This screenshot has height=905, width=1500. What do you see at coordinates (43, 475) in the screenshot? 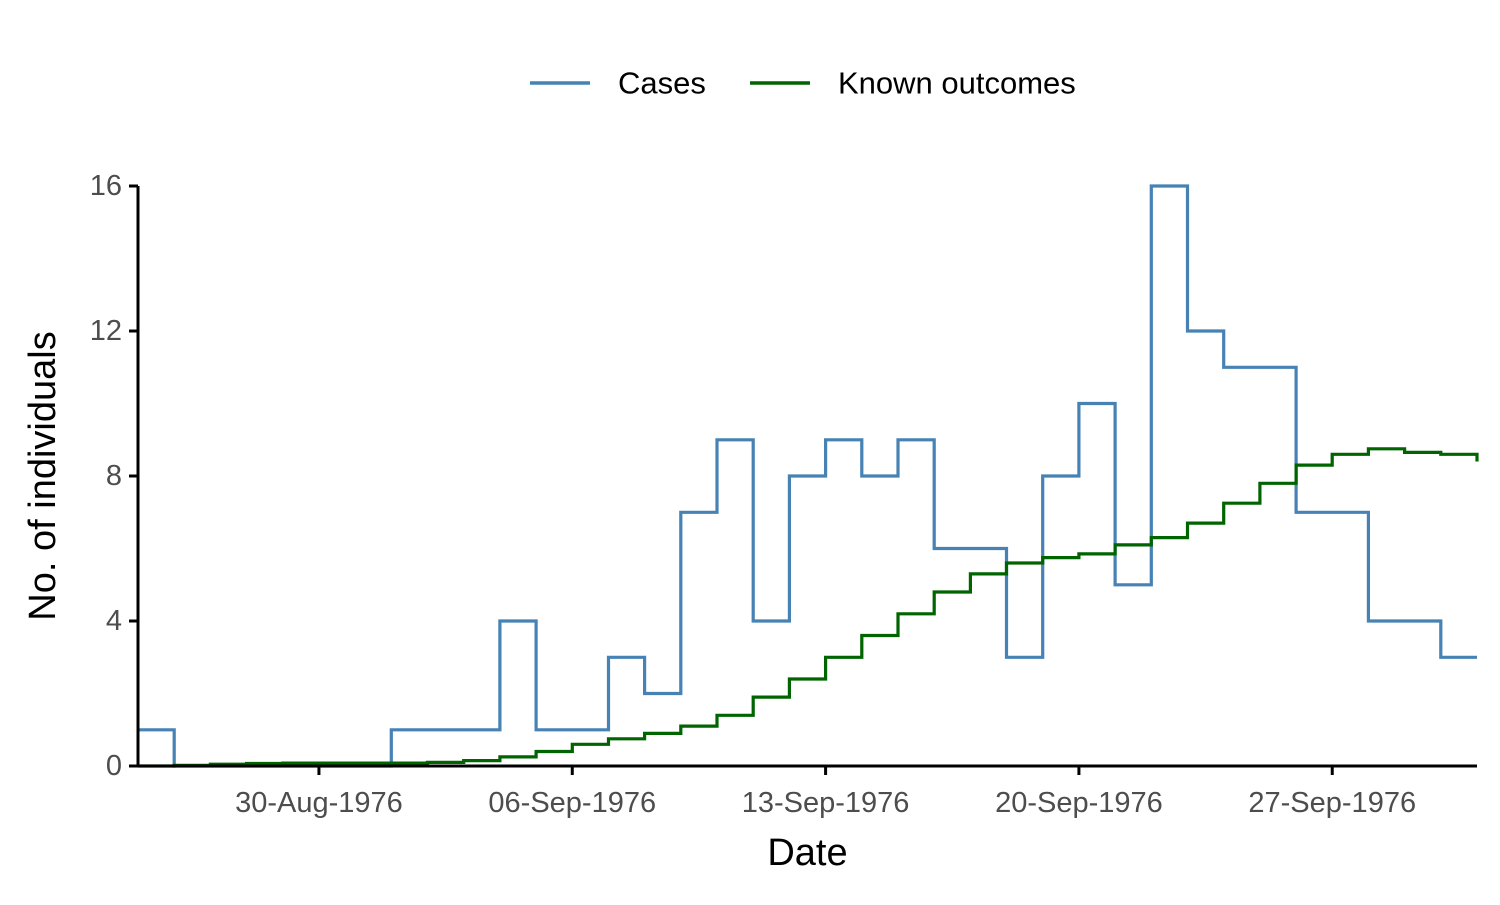
I see `y-axis-title: No. of individuals` at bounding box center [43, 475].